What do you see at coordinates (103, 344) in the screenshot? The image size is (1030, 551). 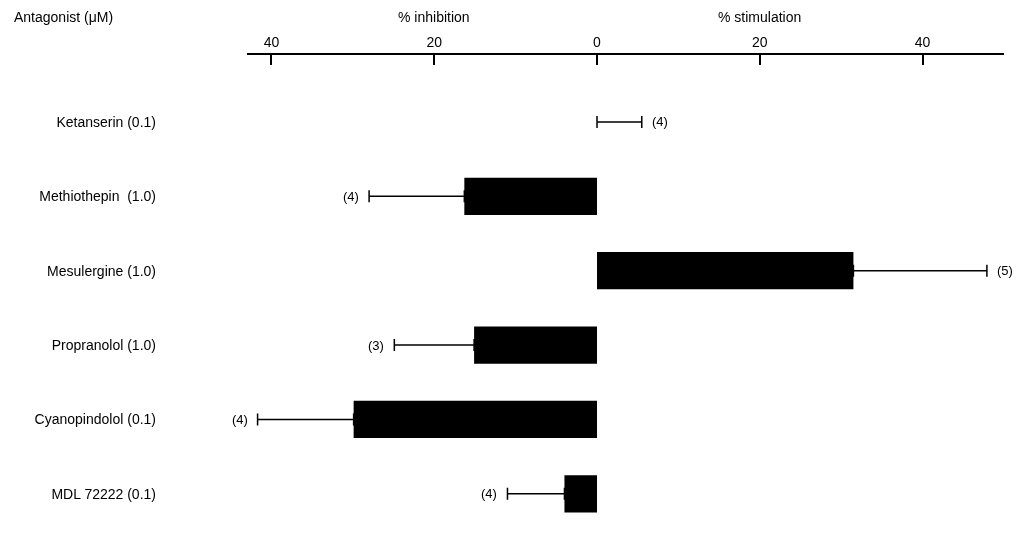 I see `y-tick-label: Propranolol (1.0)` at bounding box center [103, 344].